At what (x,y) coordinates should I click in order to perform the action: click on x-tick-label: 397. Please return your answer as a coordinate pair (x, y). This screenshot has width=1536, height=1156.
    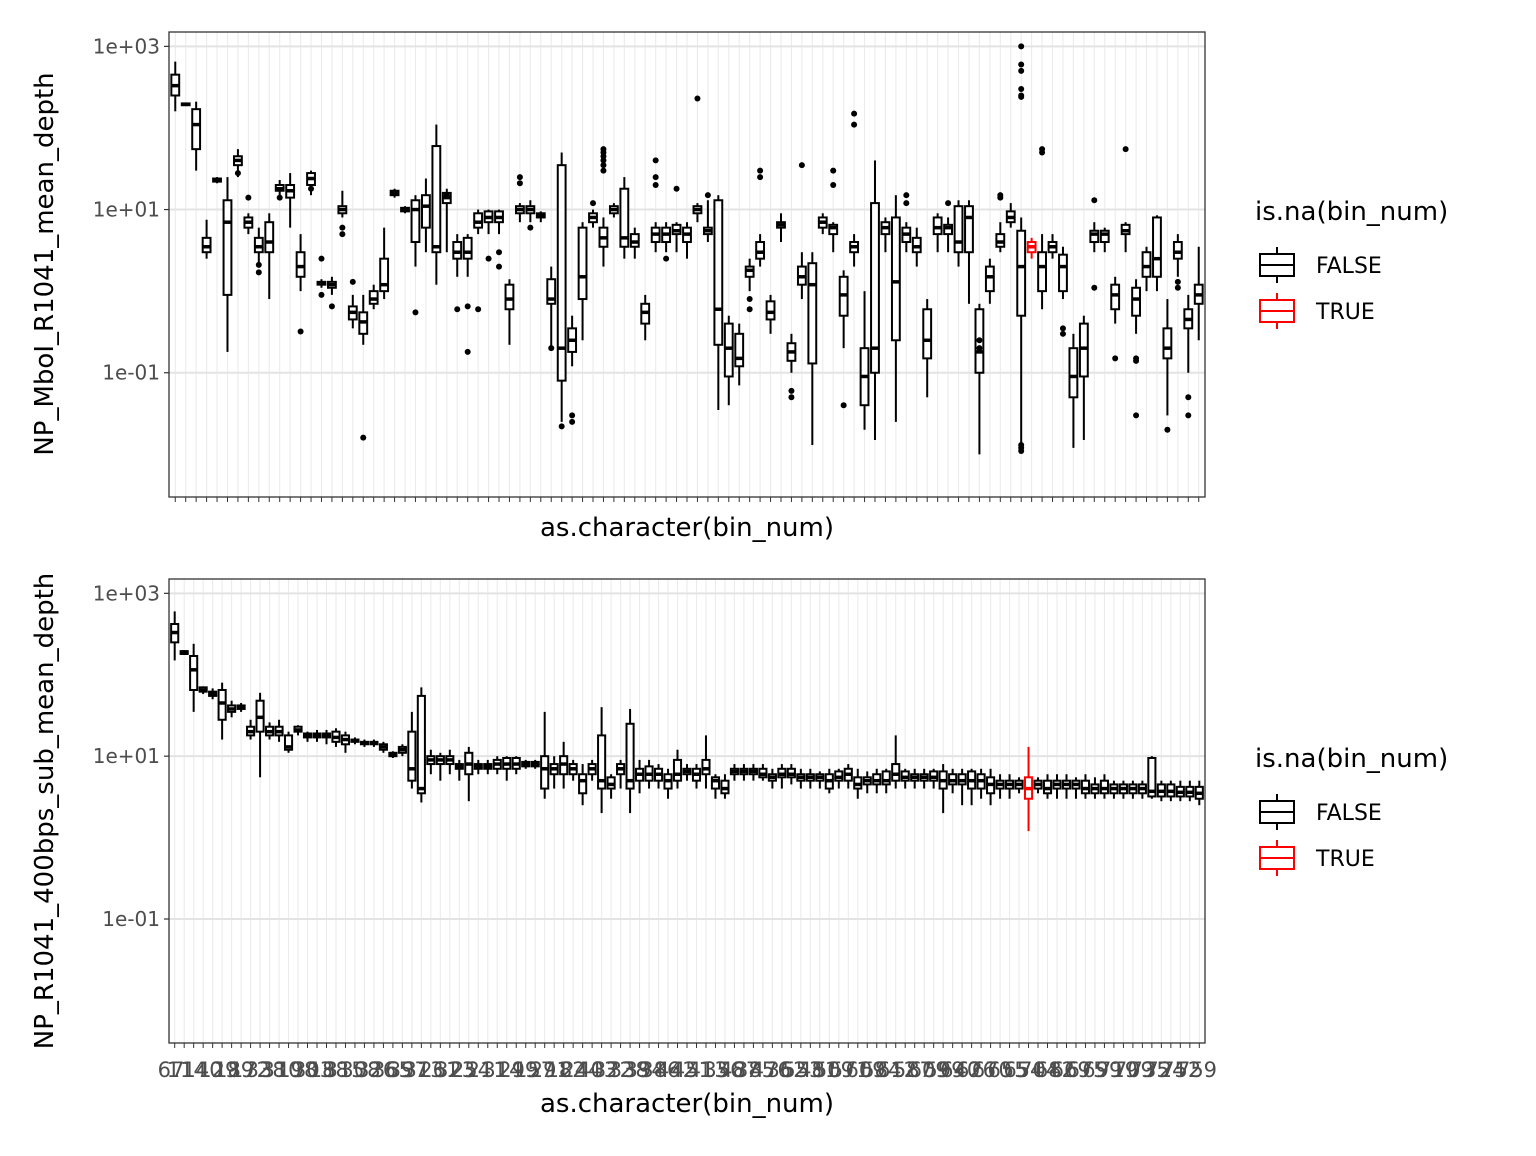
    Looking at the image, I should click on (408, 1070).